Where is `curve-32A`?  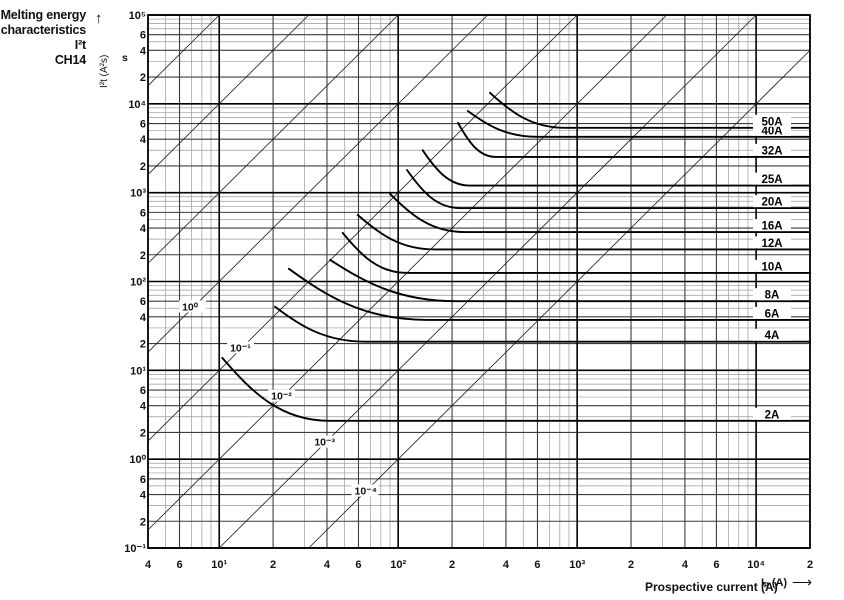 curve-32A is located at coordinates (634, 139).